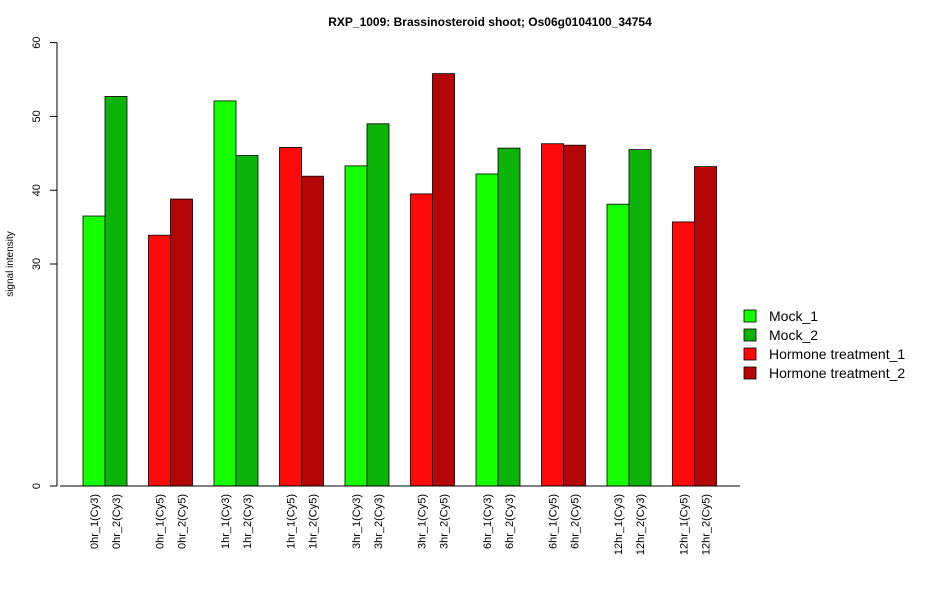 The width and height of the screenshot is (950, 600). What do you see at coordinates (10, 264) in the screenshot?
I see `y-axis-label: signal intensity` at bounding box center [10, 264].